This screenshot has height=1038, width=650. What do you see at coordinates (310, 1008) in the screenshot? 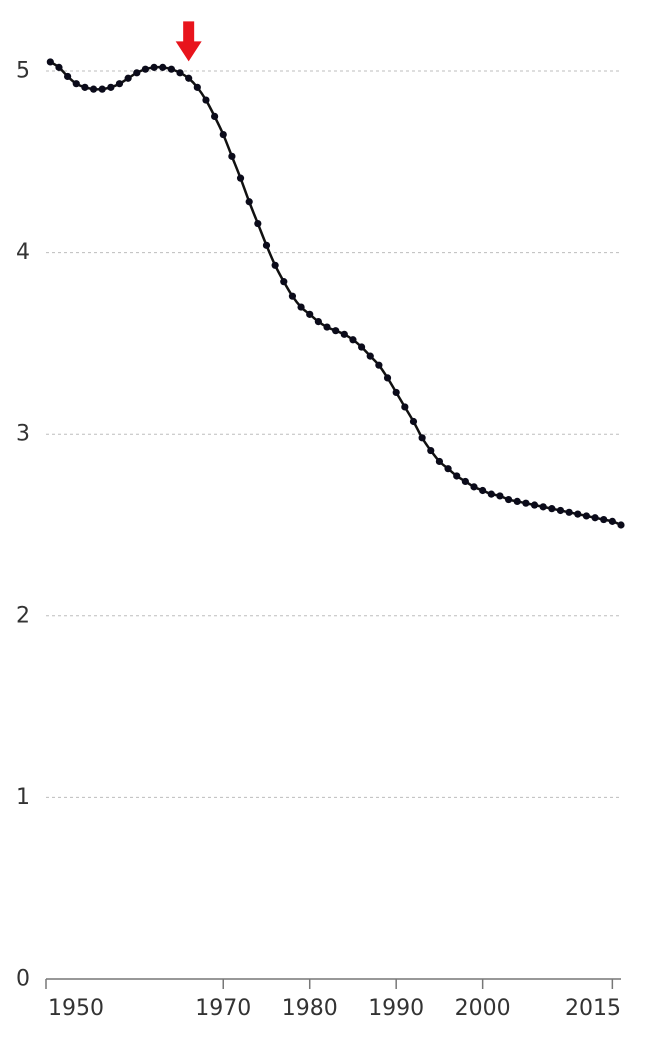
I see `x-tick-label: 1980` at bounding box center [310, 1008].